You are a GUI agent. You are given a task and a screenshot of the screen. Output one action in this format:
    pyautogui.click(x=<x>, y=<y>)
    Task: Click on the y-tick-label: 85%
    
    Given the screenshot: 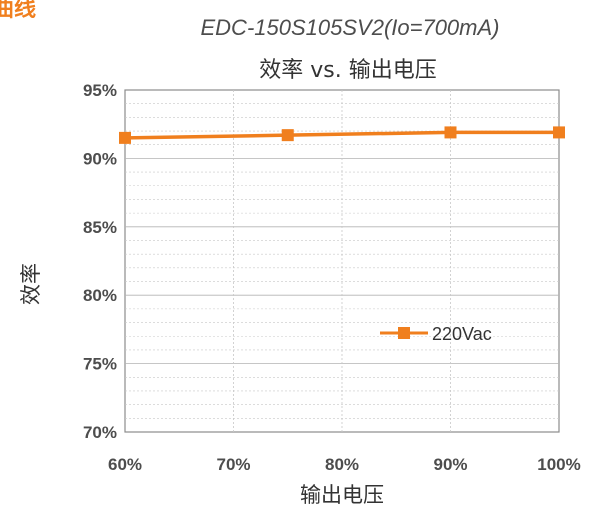 What is the action you would take?
    pyautogui.click(x=100, y=227)
    